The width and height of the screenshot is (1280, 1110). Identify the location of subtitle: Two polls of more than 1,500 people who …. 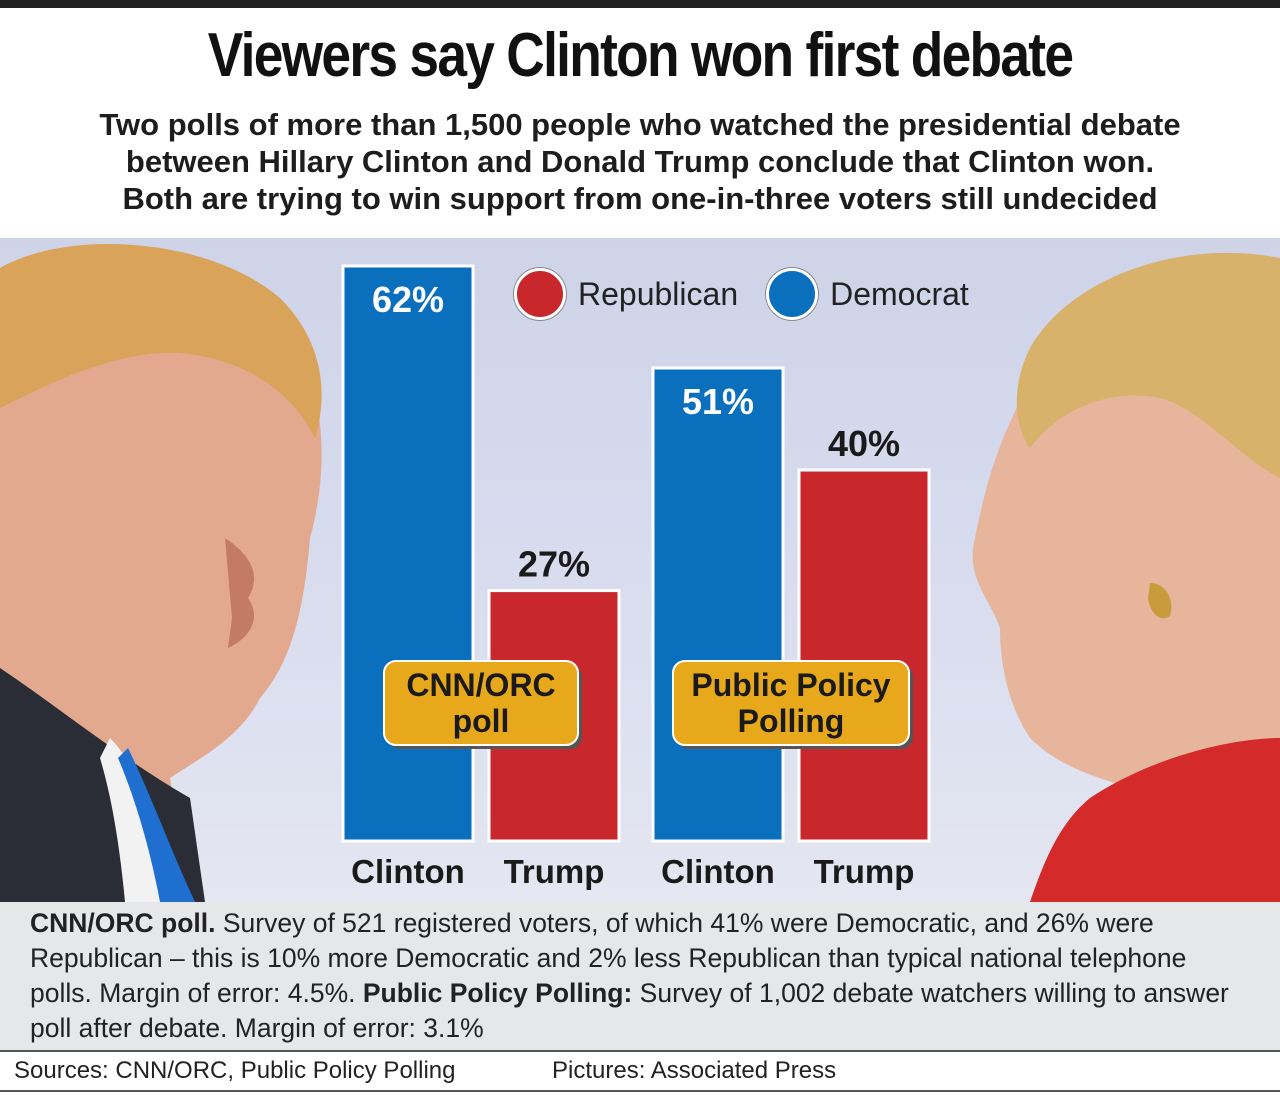
(640, 161).